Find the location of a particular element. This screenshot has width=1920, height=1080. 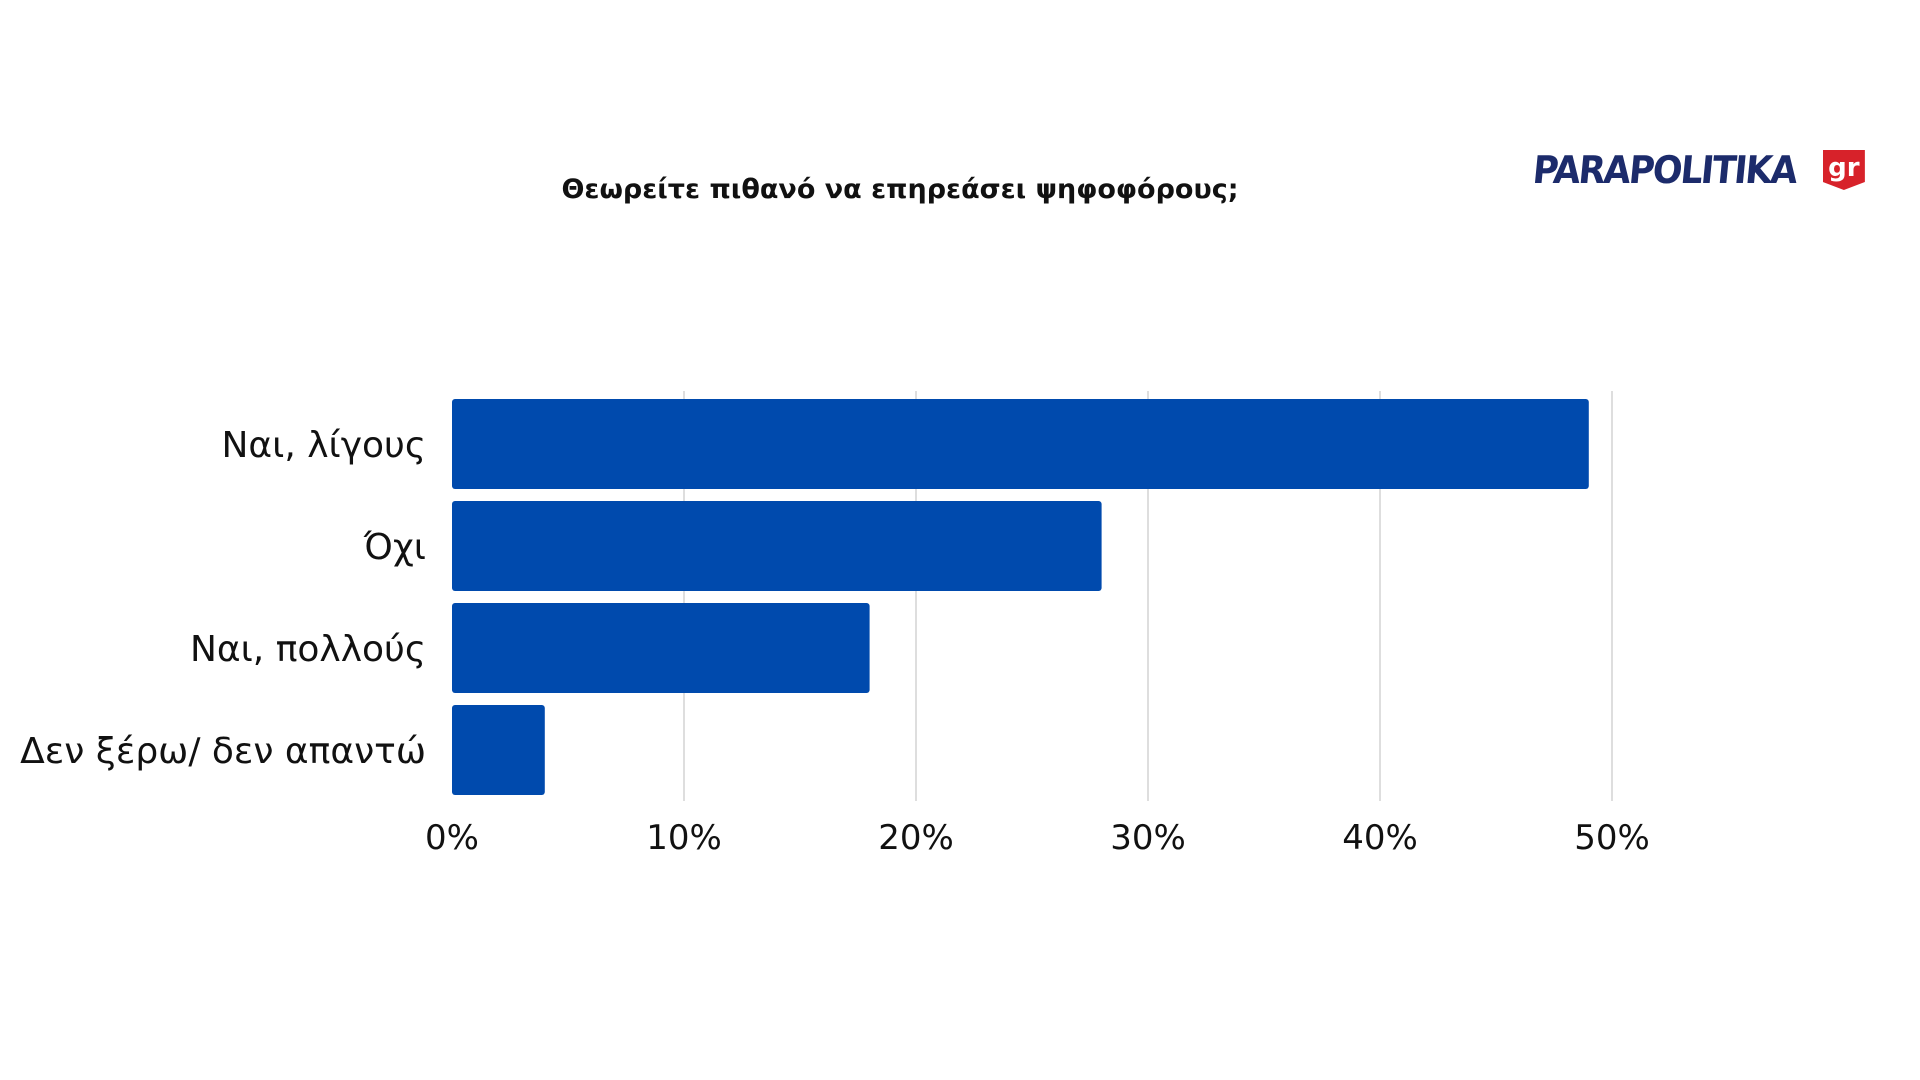

parapolitika-logo: PARAPOLITIKA gr is located at coordinates (1698, 170).